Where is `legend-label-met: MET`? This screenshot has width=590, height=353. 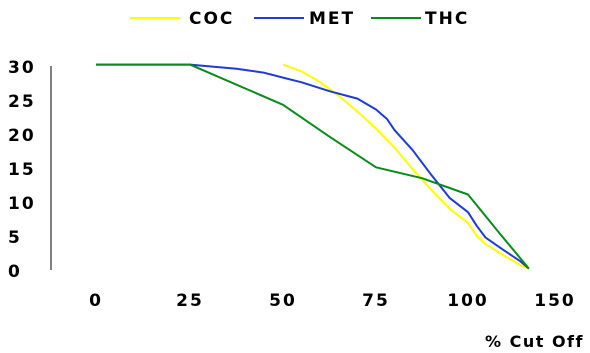 legend-label-met: MET is located at coordinates (332, 19).